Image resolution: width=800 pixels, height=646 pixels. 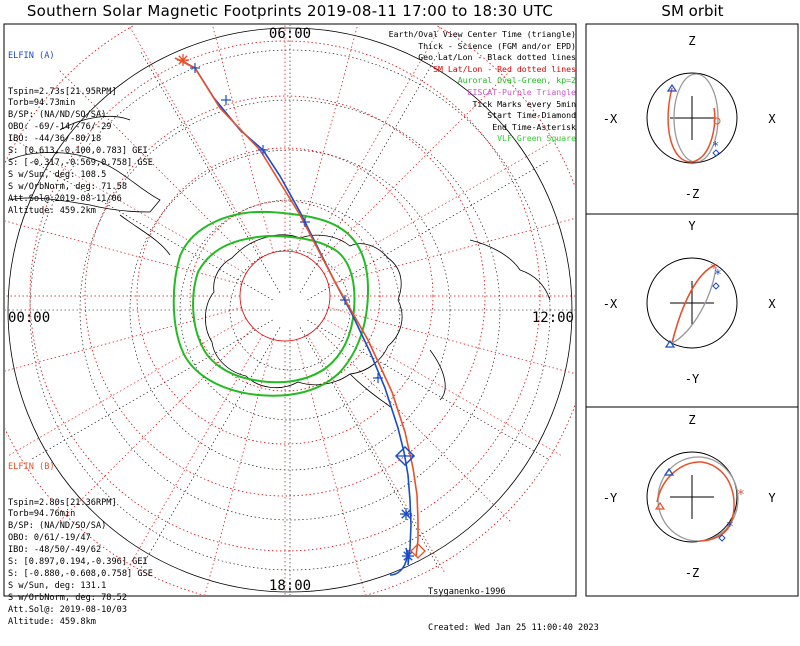 What do you see at coordinates (398, 561) in the screenshot?
I see `footprint-trace-a-tail` at bounding box center [398, 561].